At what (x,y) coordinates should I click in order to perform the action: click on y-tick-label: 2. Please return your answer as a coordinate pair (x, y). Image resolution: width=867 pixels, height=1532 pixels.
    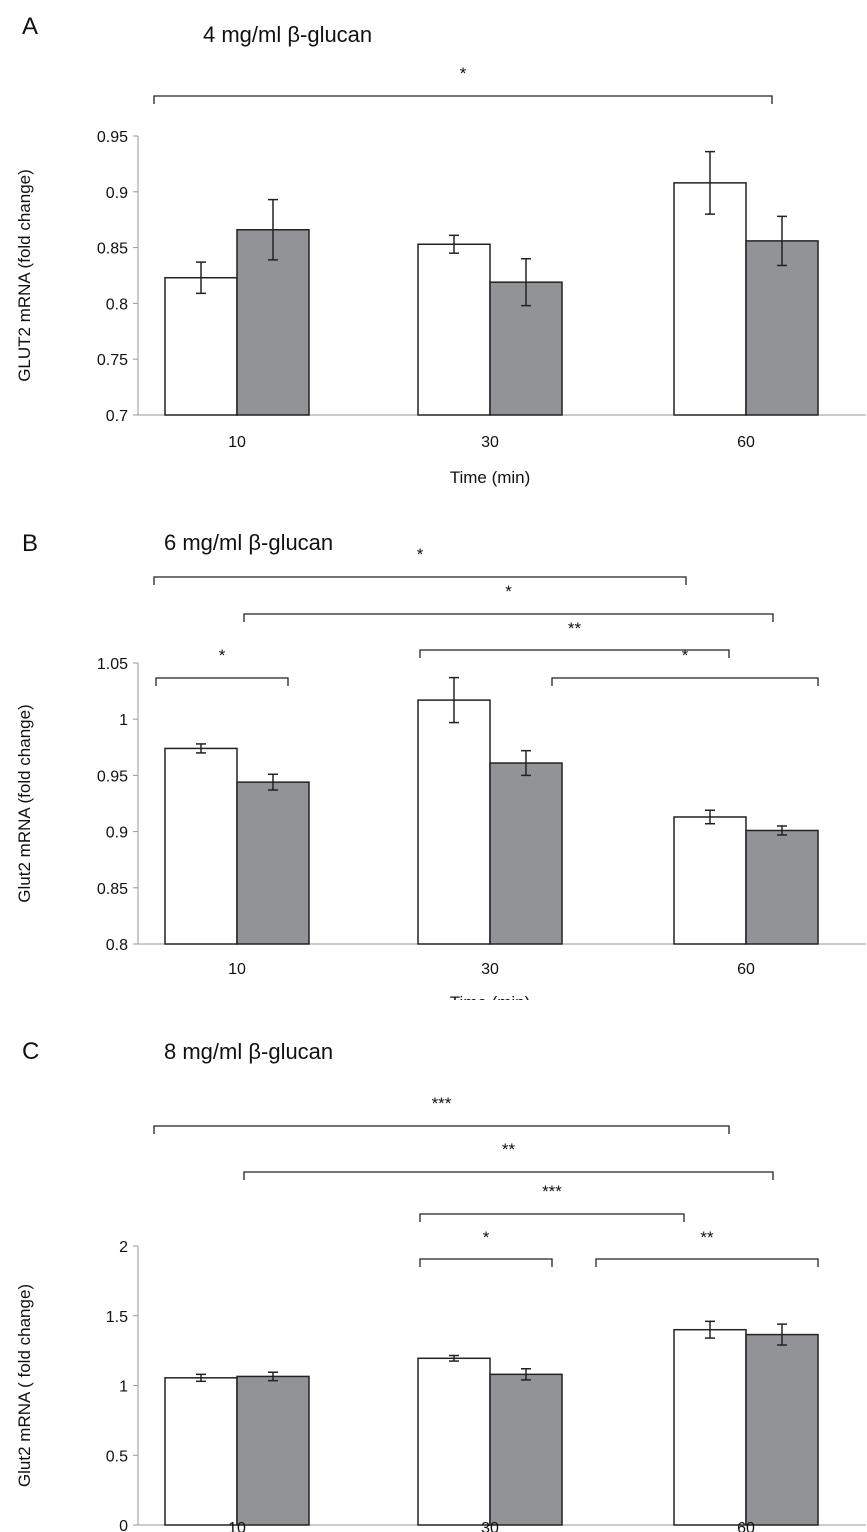
    Looking at the image, I should click on (123, 1247).